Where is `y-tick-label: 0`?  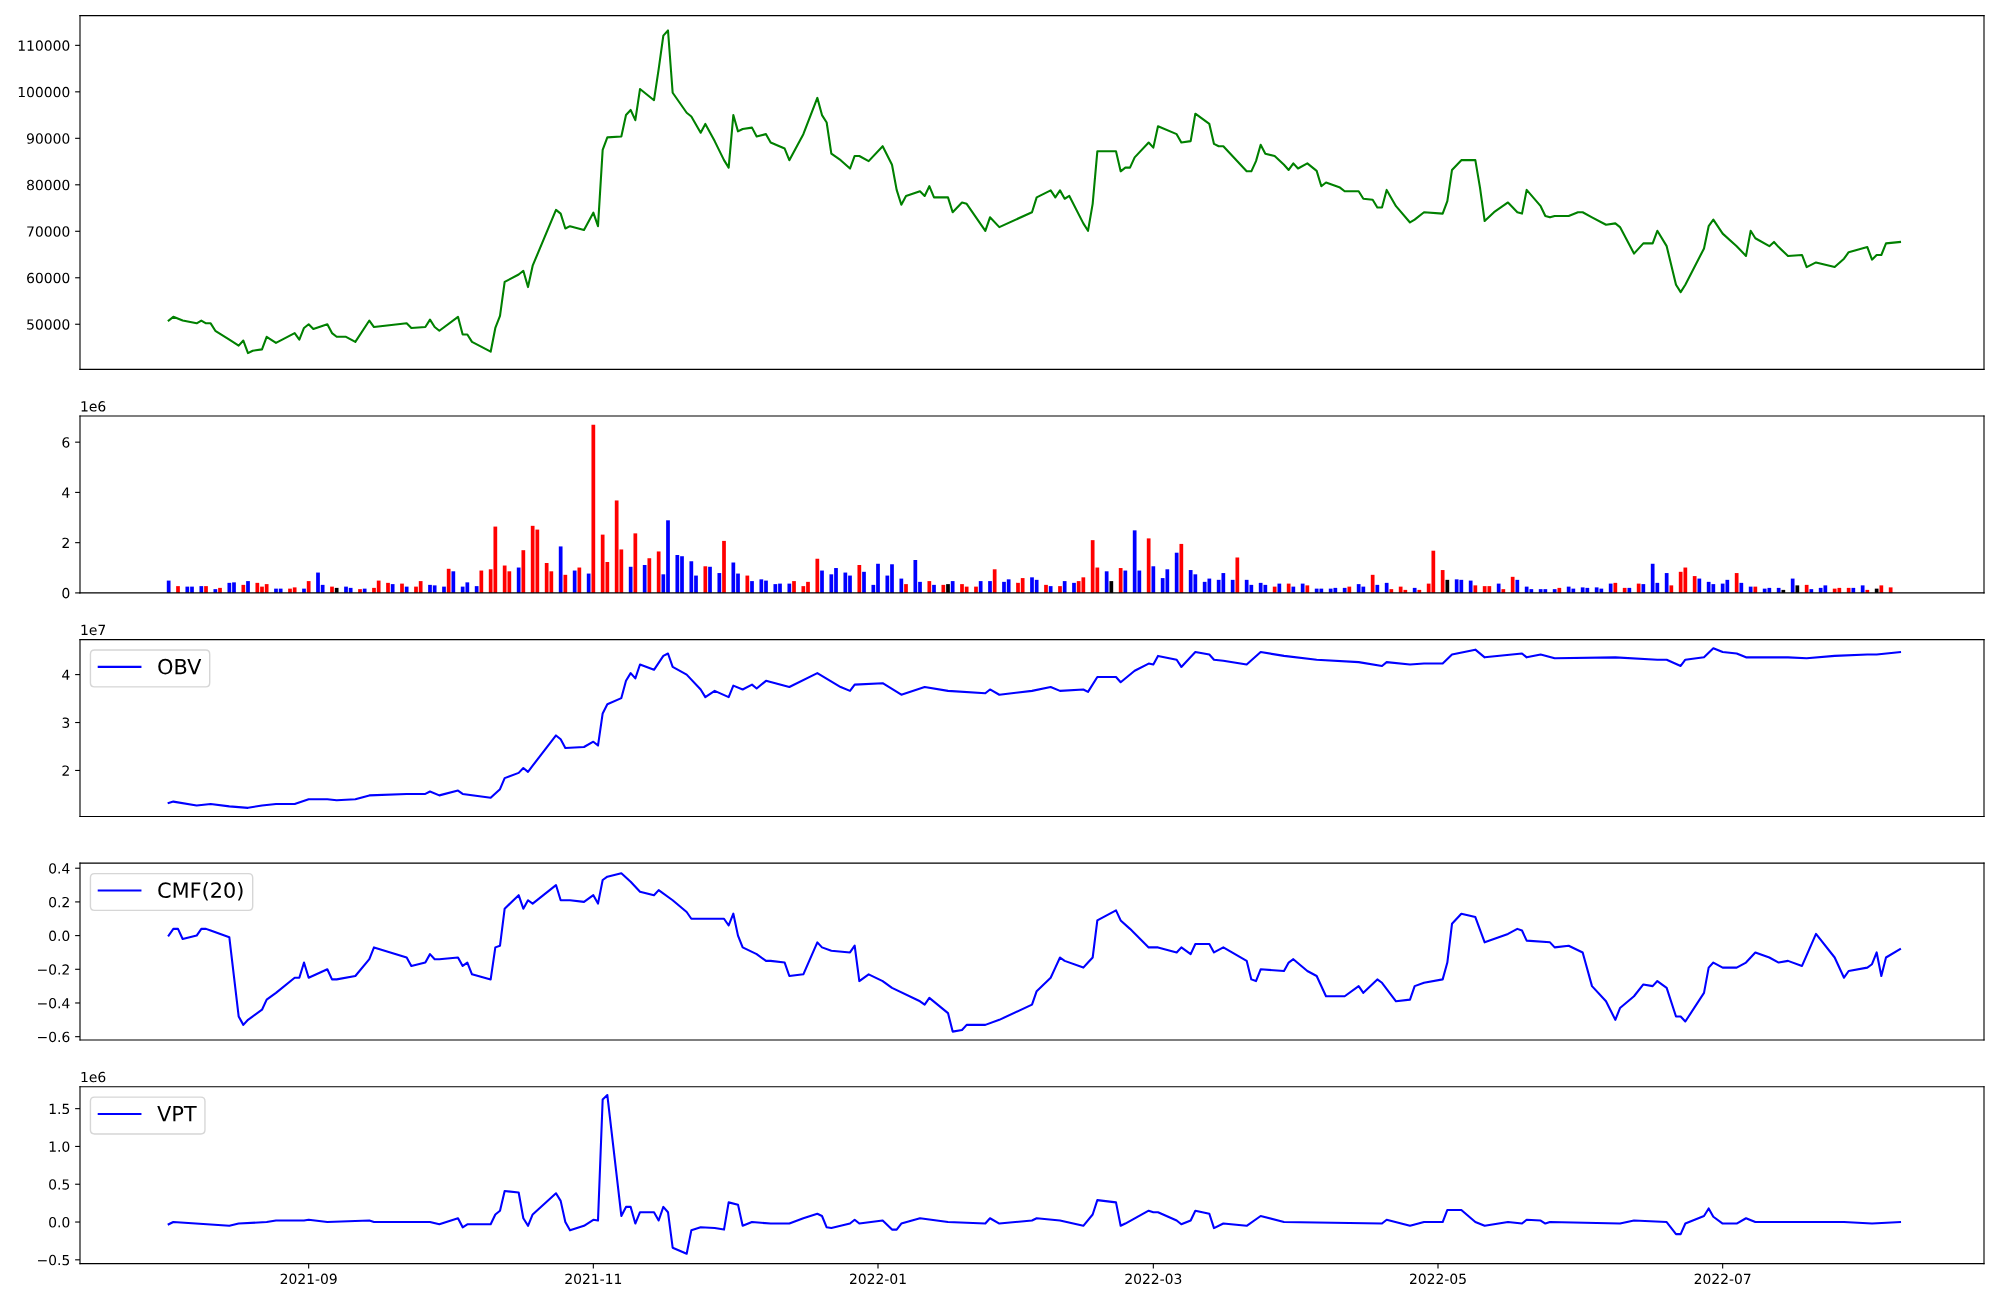
y-tick-label: 0 is located at coordinates (66, 593).